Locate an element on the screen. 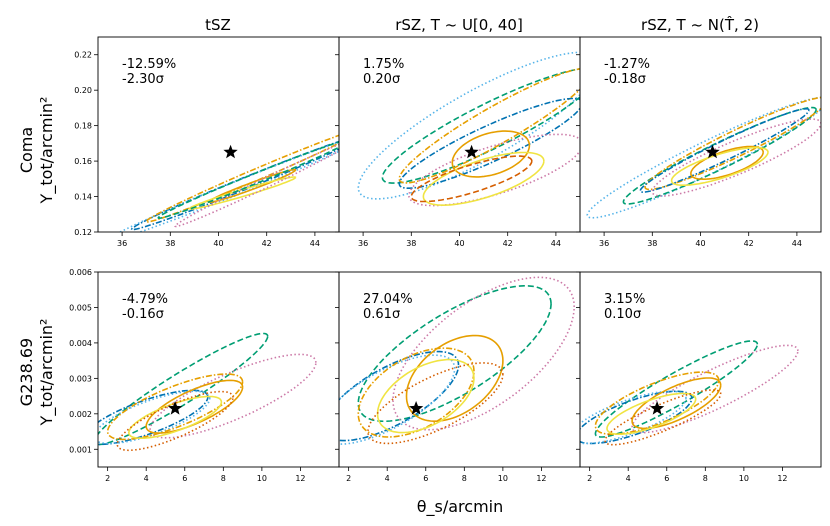 Image resolution: width=830 pixels, height=526 pixels. panel-1-1: 2 4 6 8 10 12 27.04%0.61σ is located at coordinates (458, 377).